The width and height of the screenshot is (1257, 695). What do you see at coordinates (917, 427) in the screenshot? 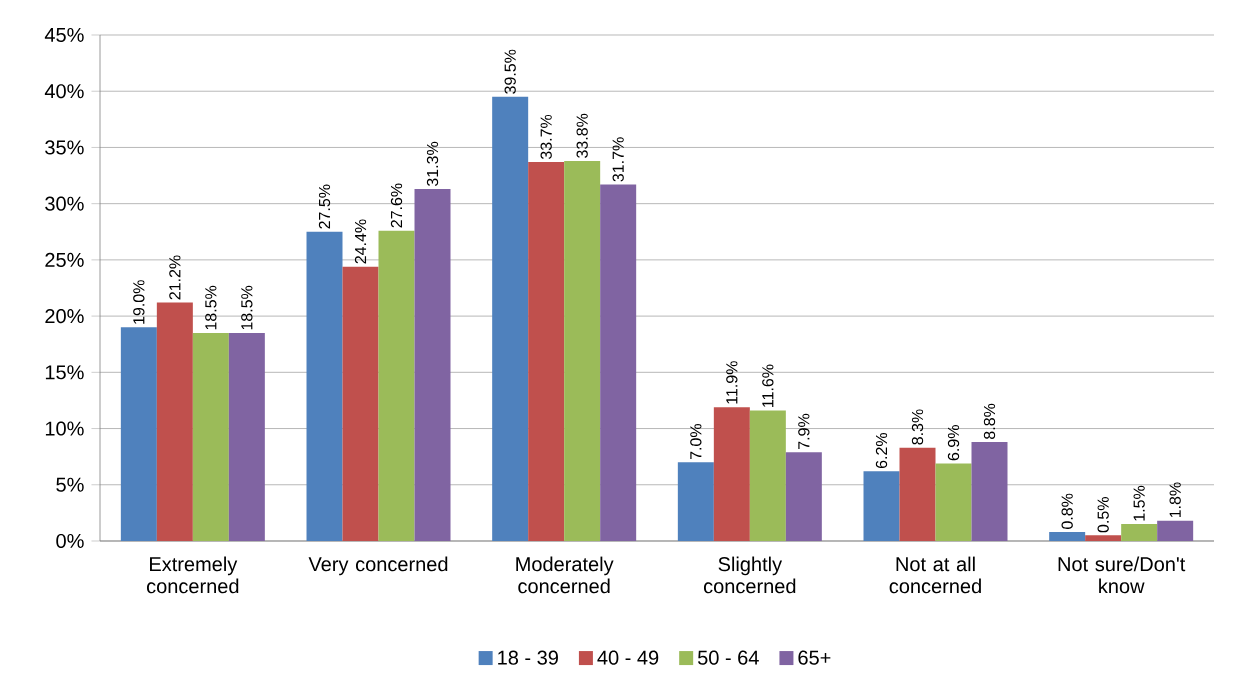
I see `data-label: 8.3%` at bounding box center [917, 427].